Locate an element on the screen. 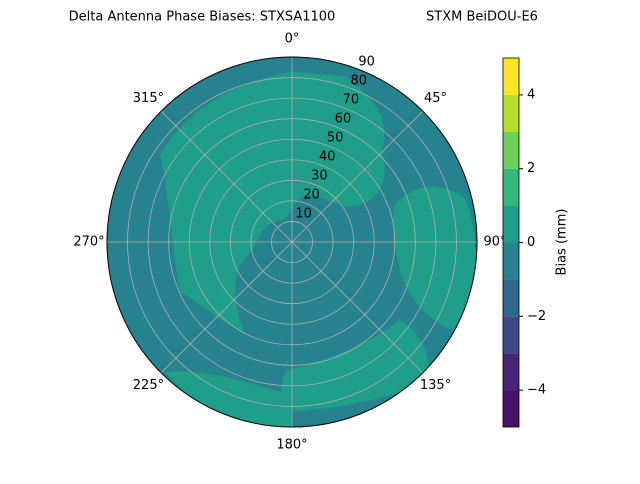  r-tick-label: 10 is located at coordinates (303, 213).